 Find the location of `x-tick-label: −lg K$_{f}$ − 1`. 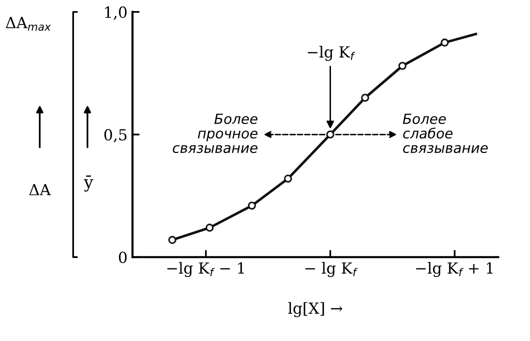

x-tick-label: −lg K$_{f}$ − 1 is located at coordinates (205, 269).